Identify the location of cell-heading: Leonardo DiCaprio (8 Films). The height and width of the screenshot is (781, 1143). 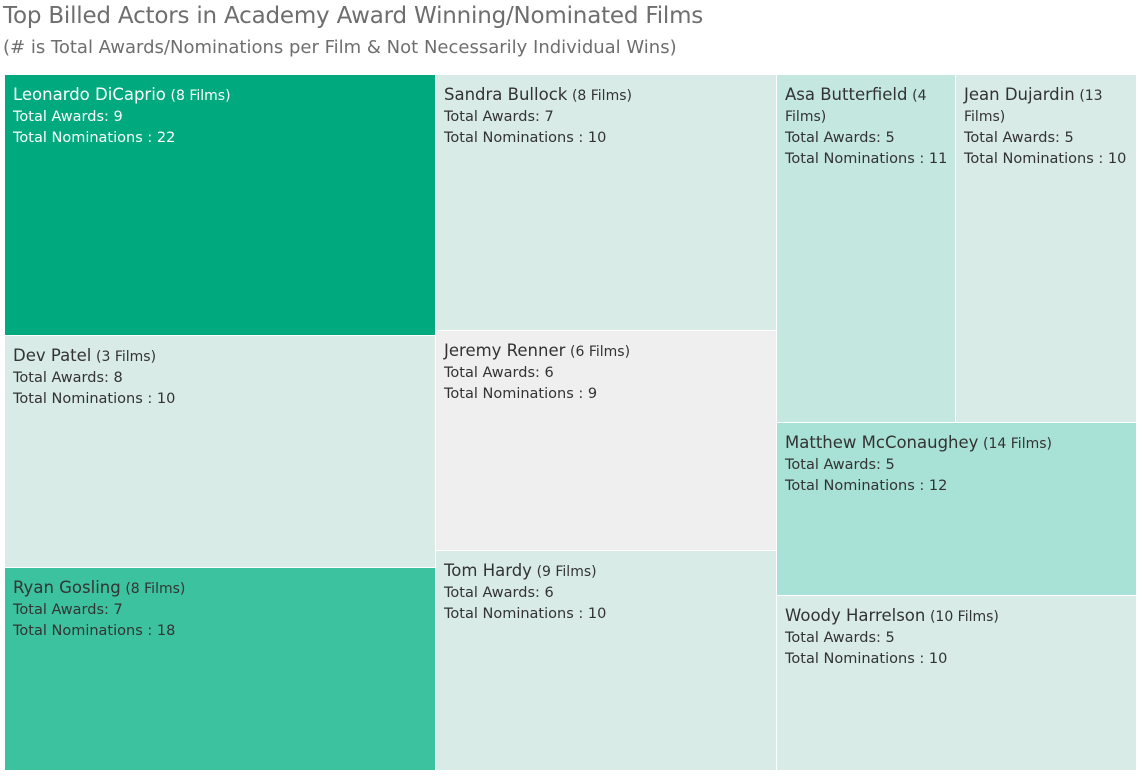
(220, 95).